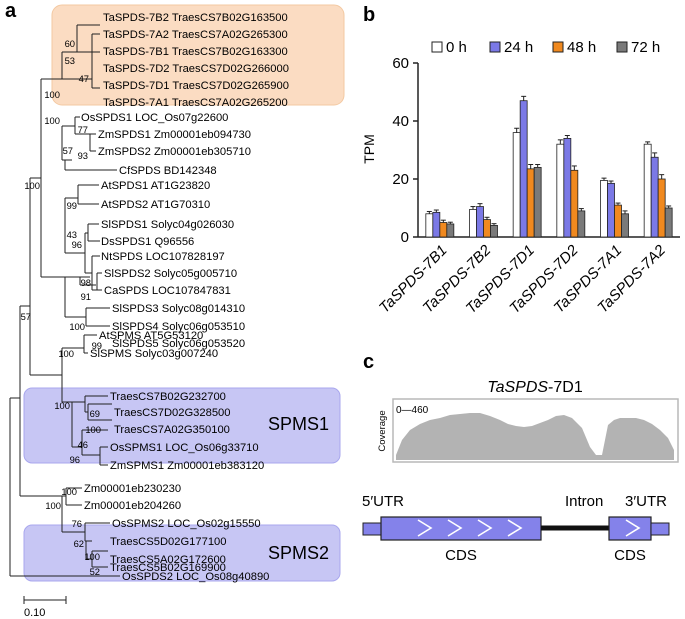  What do you see at coordinates (170, 274) in the screenshot?
I see `leaf-label: SlSPDS2 Solyc05g005710` at bounding box center [170, 274].